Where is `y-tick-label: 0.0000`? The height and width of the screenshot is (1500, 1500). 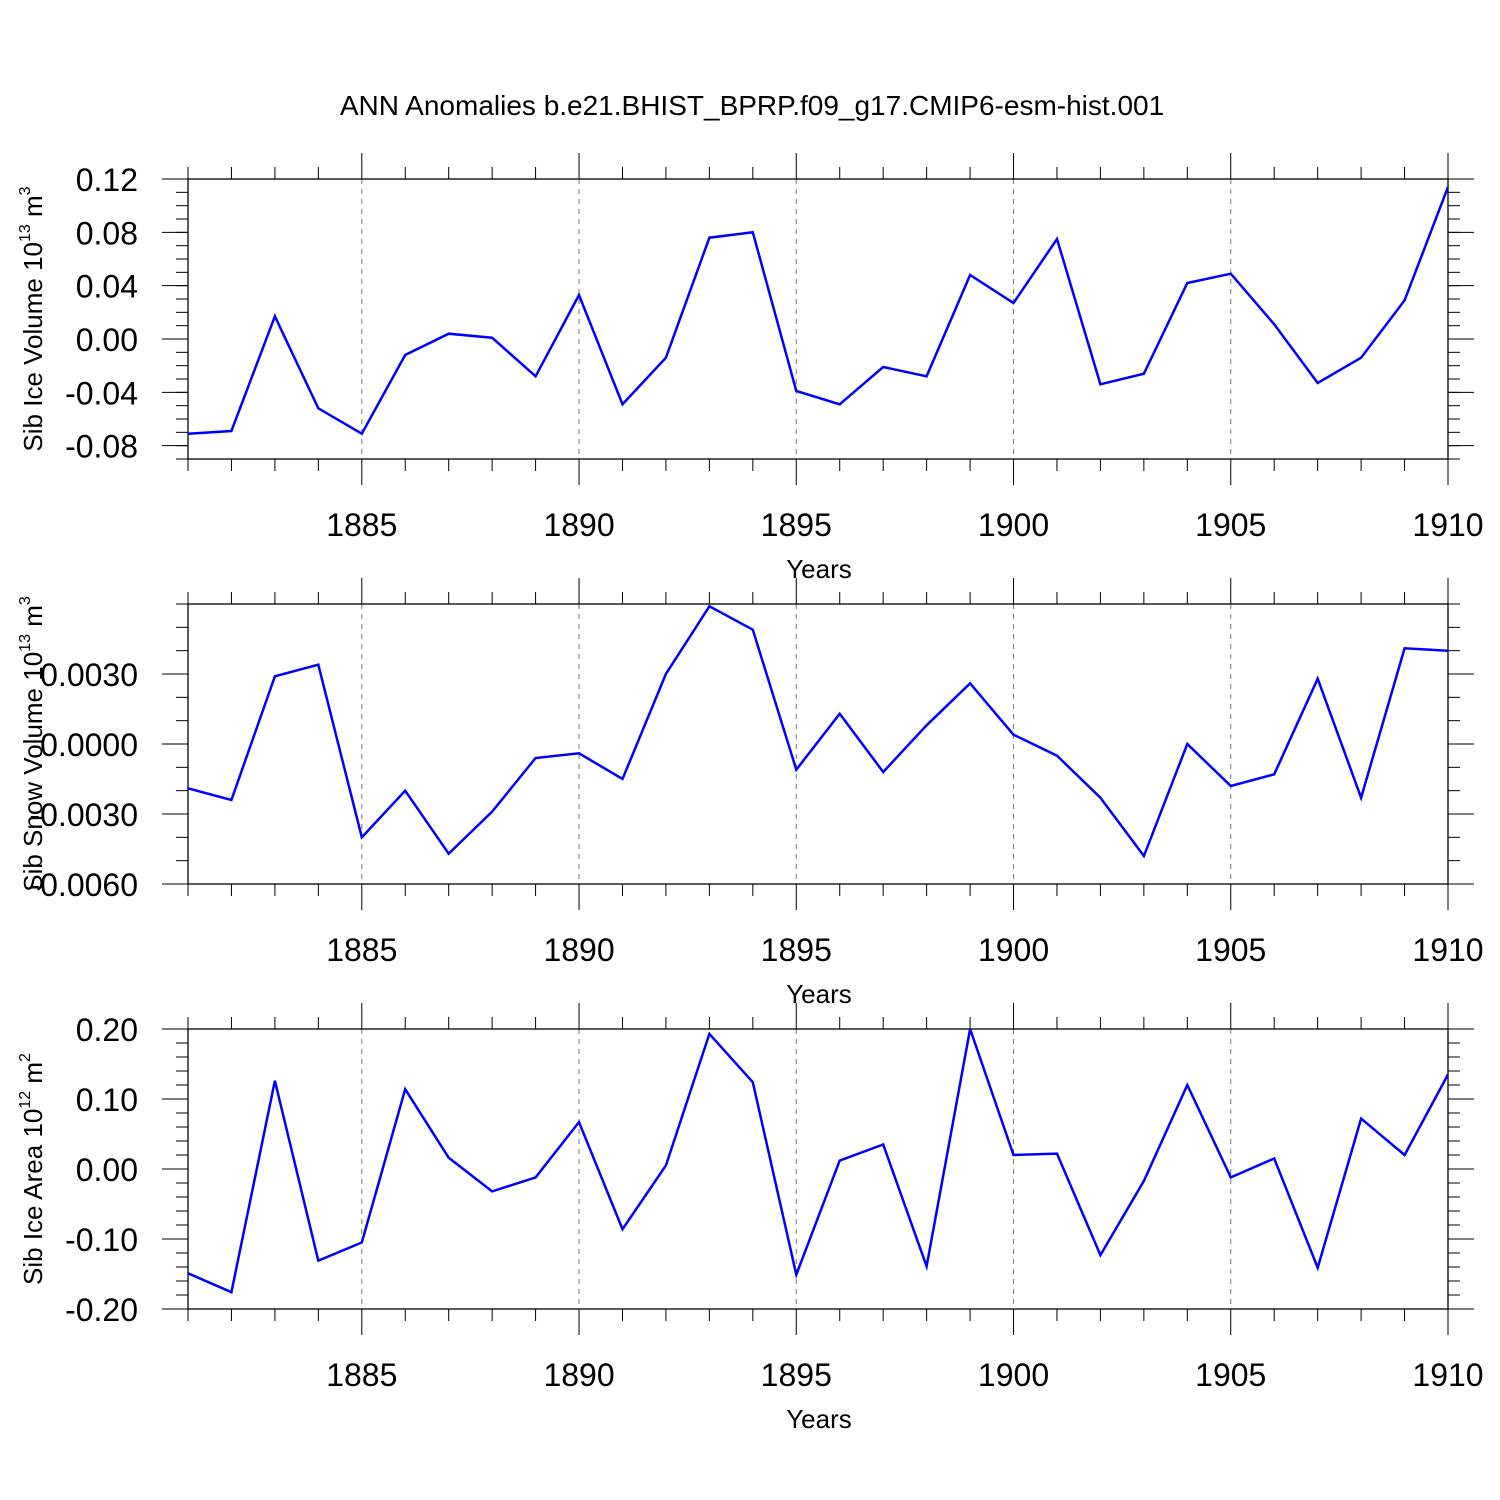
y-tick-label: 0.0000 is located at coordinates (89, 745).